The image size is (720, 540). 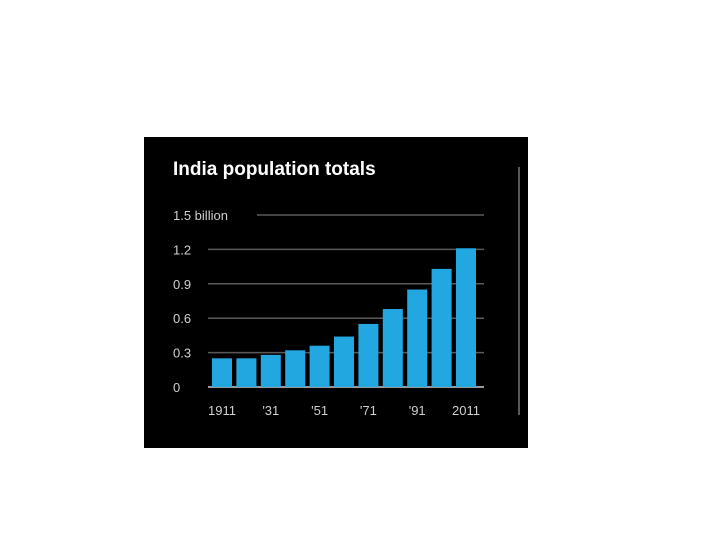 What do you see at coordinates (344, 410) in the screenshot?
I see `x-tick-labels: 1911 '31 '51 '71 '91 2011` at bounding box center [344, 410].